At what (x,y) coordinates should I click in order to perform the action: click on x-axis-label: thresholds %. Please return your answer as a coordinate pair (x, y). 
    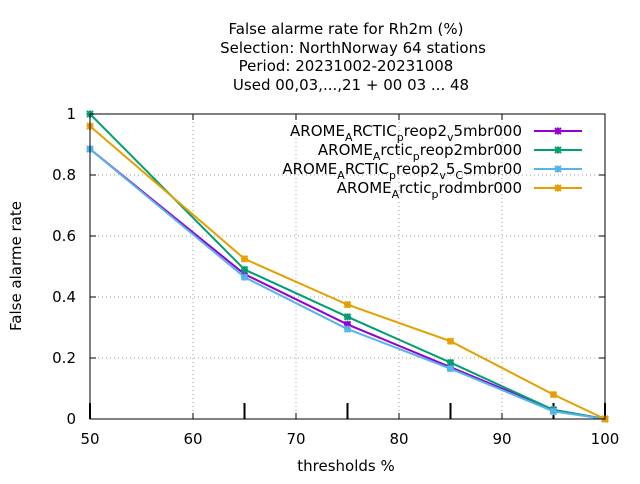
    Looking at the image, I should click on (345, 466).